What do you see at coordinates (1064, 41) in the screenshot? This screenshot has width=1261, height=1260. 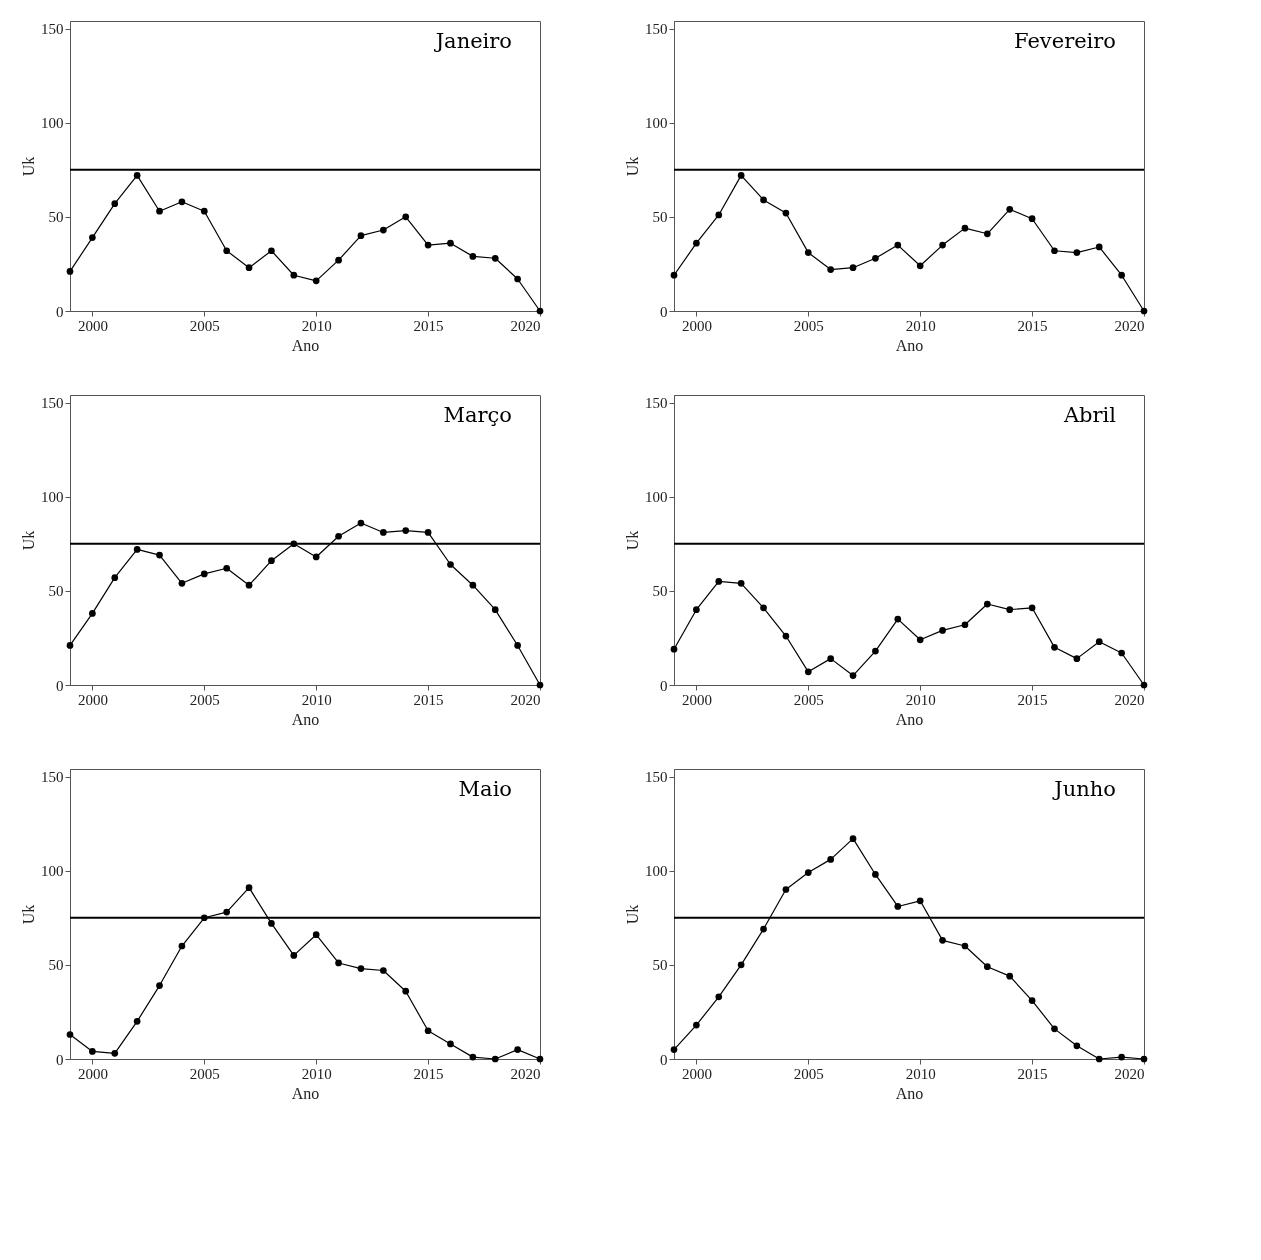 I see `chart-title: Fevereiro` at bounding box center [1064, 41].